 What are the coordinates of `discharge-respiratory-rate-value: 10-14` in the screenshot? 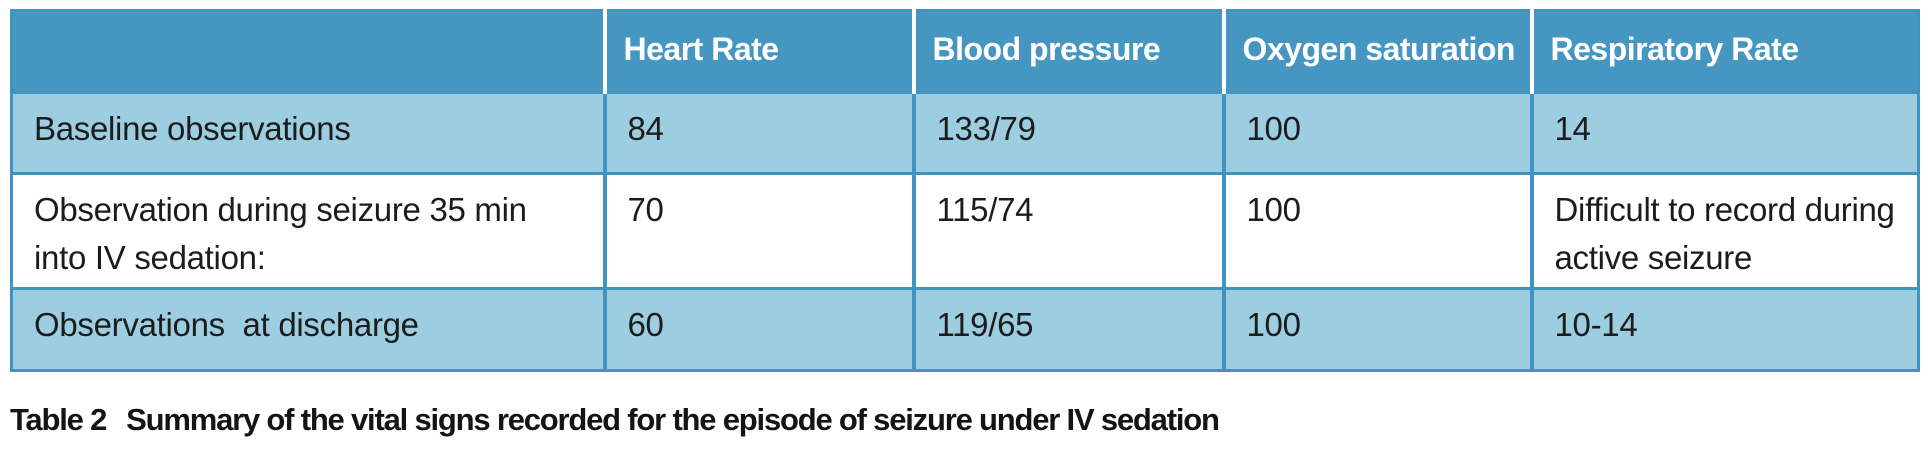 It's located at (1724, 329).